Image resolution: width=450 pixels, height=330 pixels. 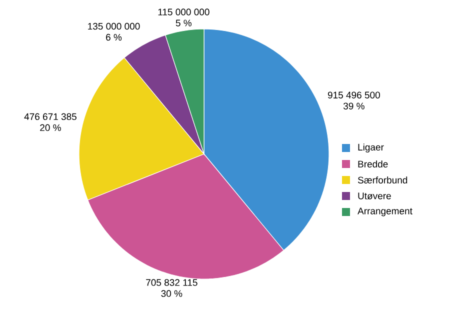 I want to click on text: 115 000 000, so click(x=184, y=12).